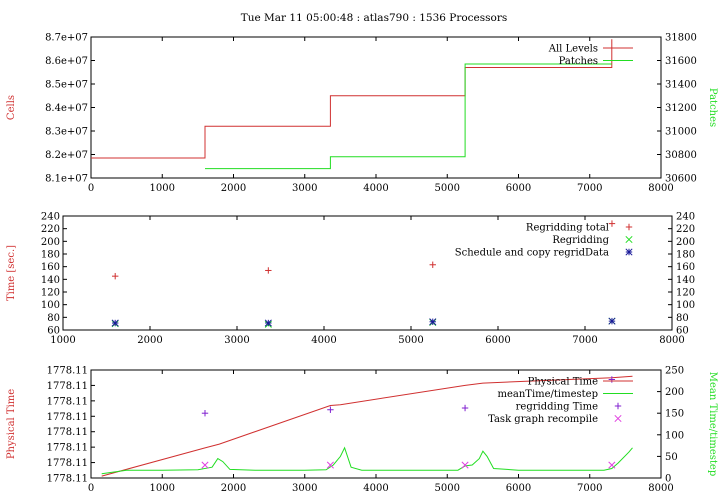 The width and height of the screenshot is (720, 504). I want to click on chart2-x-tick-label: 2000, so click(233, 488).